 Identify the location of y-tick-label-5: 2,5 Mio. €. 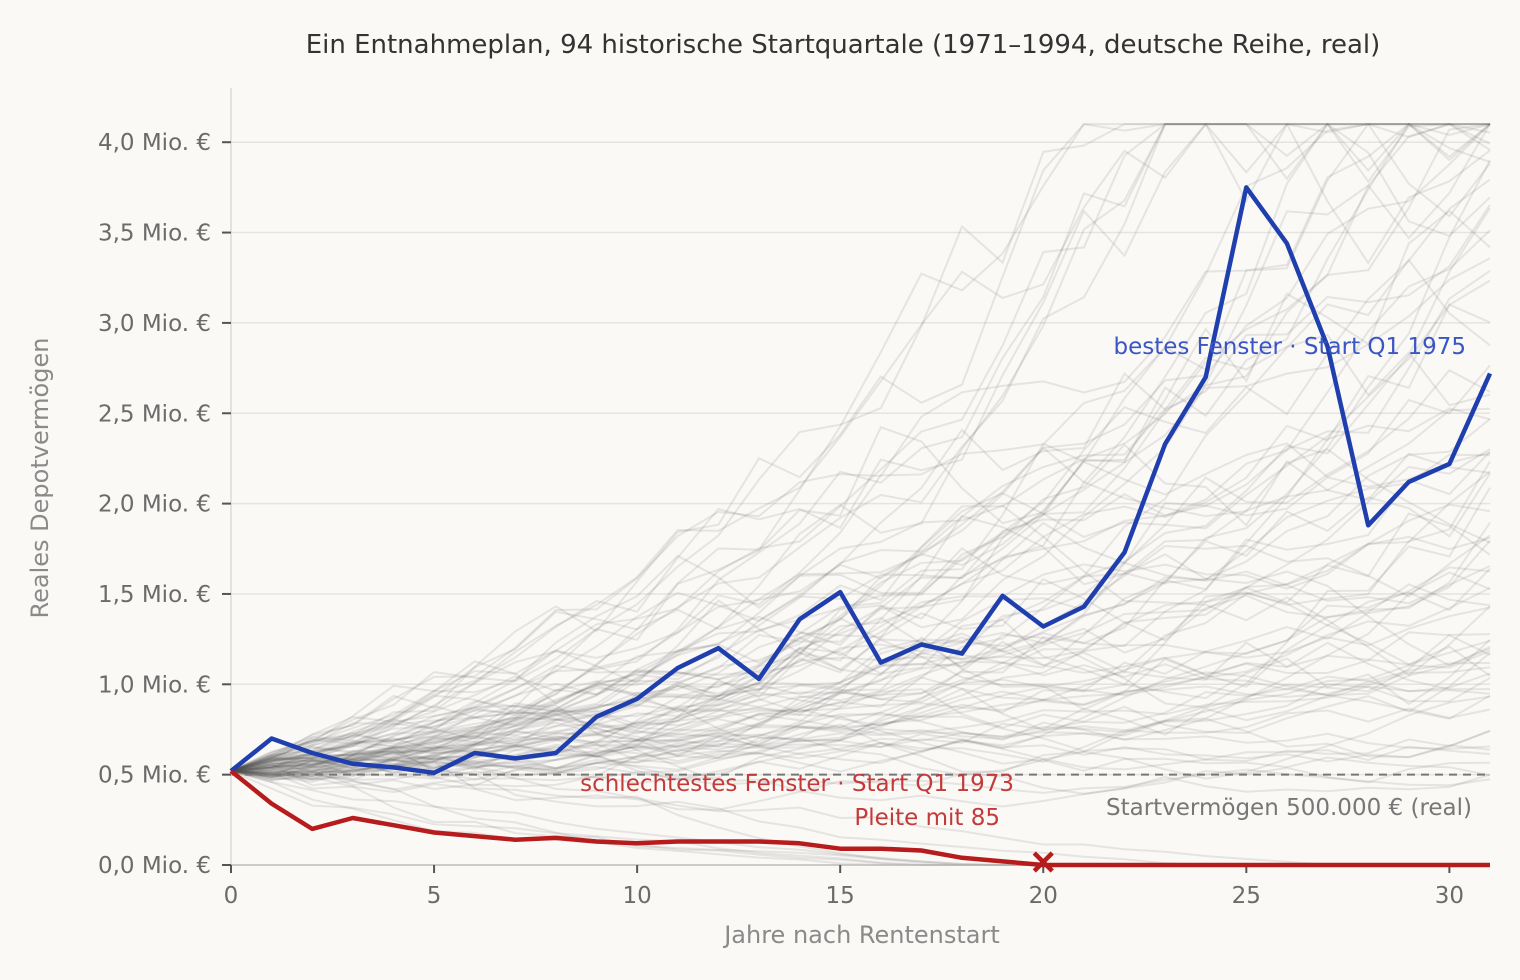
(154, 414).